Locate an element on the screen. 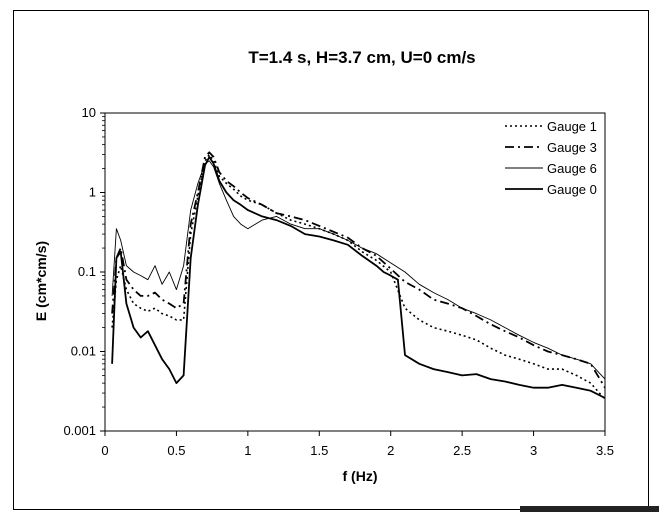 This screenshot has height=516, width=659. legend-label-gauge-0: Gauge 0 is located at coordinates (572, 189).